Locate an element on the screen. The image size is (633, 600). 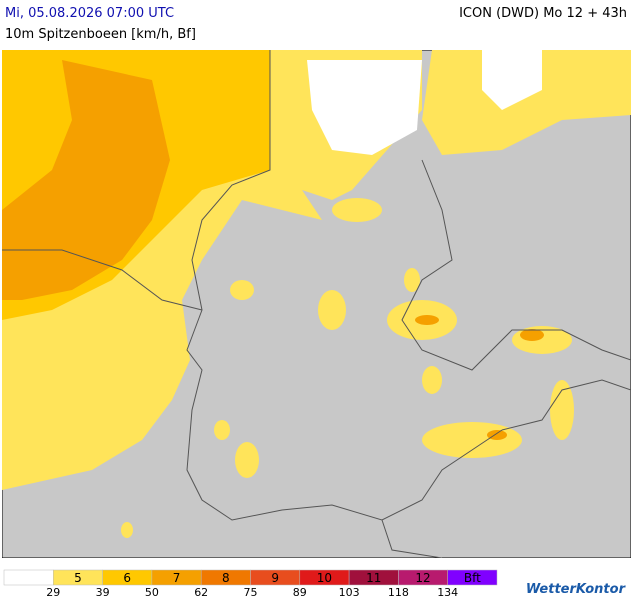
legend-threshold: 39 is located at coordinates (103, 592).